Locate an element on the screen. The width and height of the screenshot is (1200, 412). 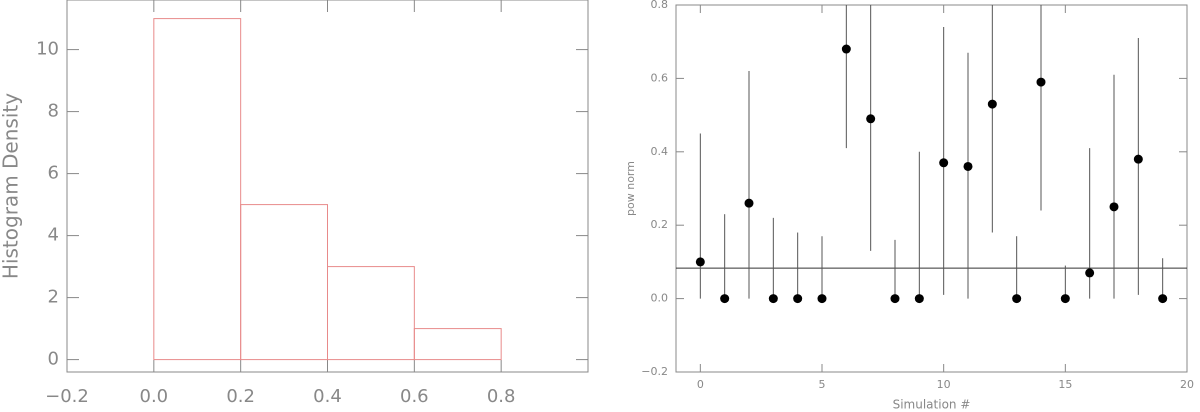
y-tick-label: 0.2 is located at coordinates (660, 224).